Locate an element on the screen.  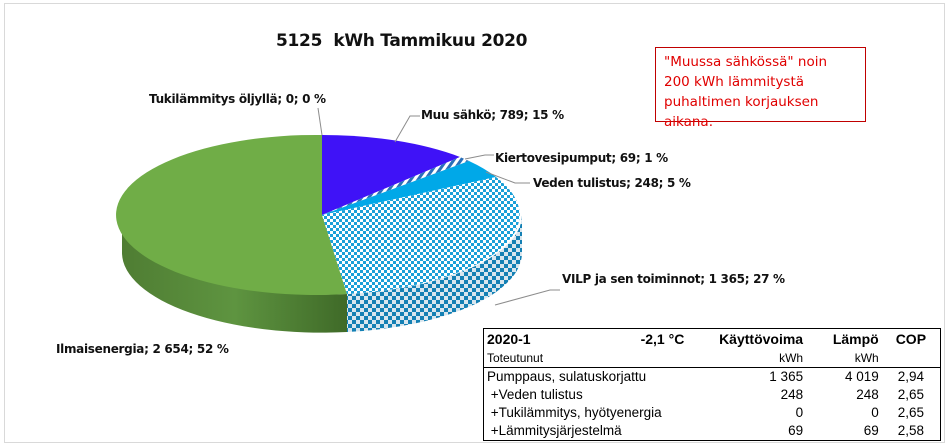
table-row: +Veden tulistus 248 248 2,65 is located at coordinates (705, 394).